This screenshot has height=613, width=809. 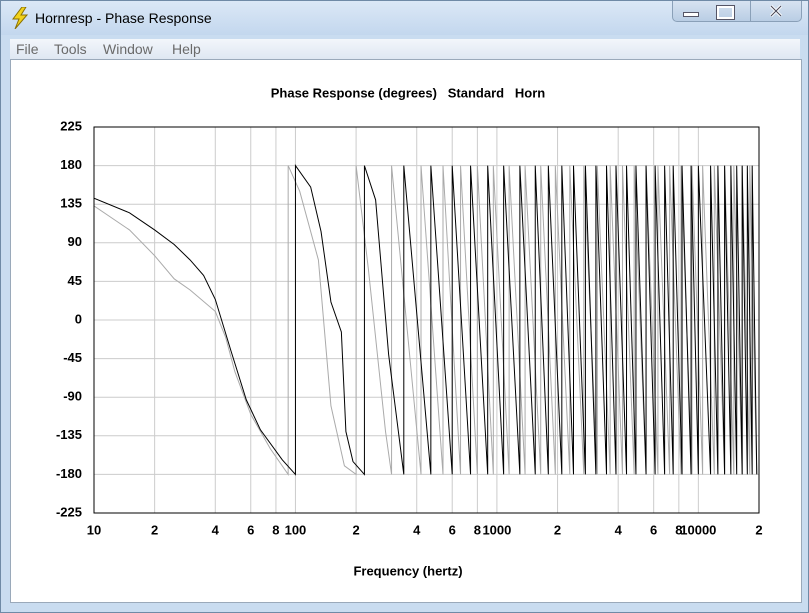 I want to click on menu-item: Window, so click(x=128, y=49).